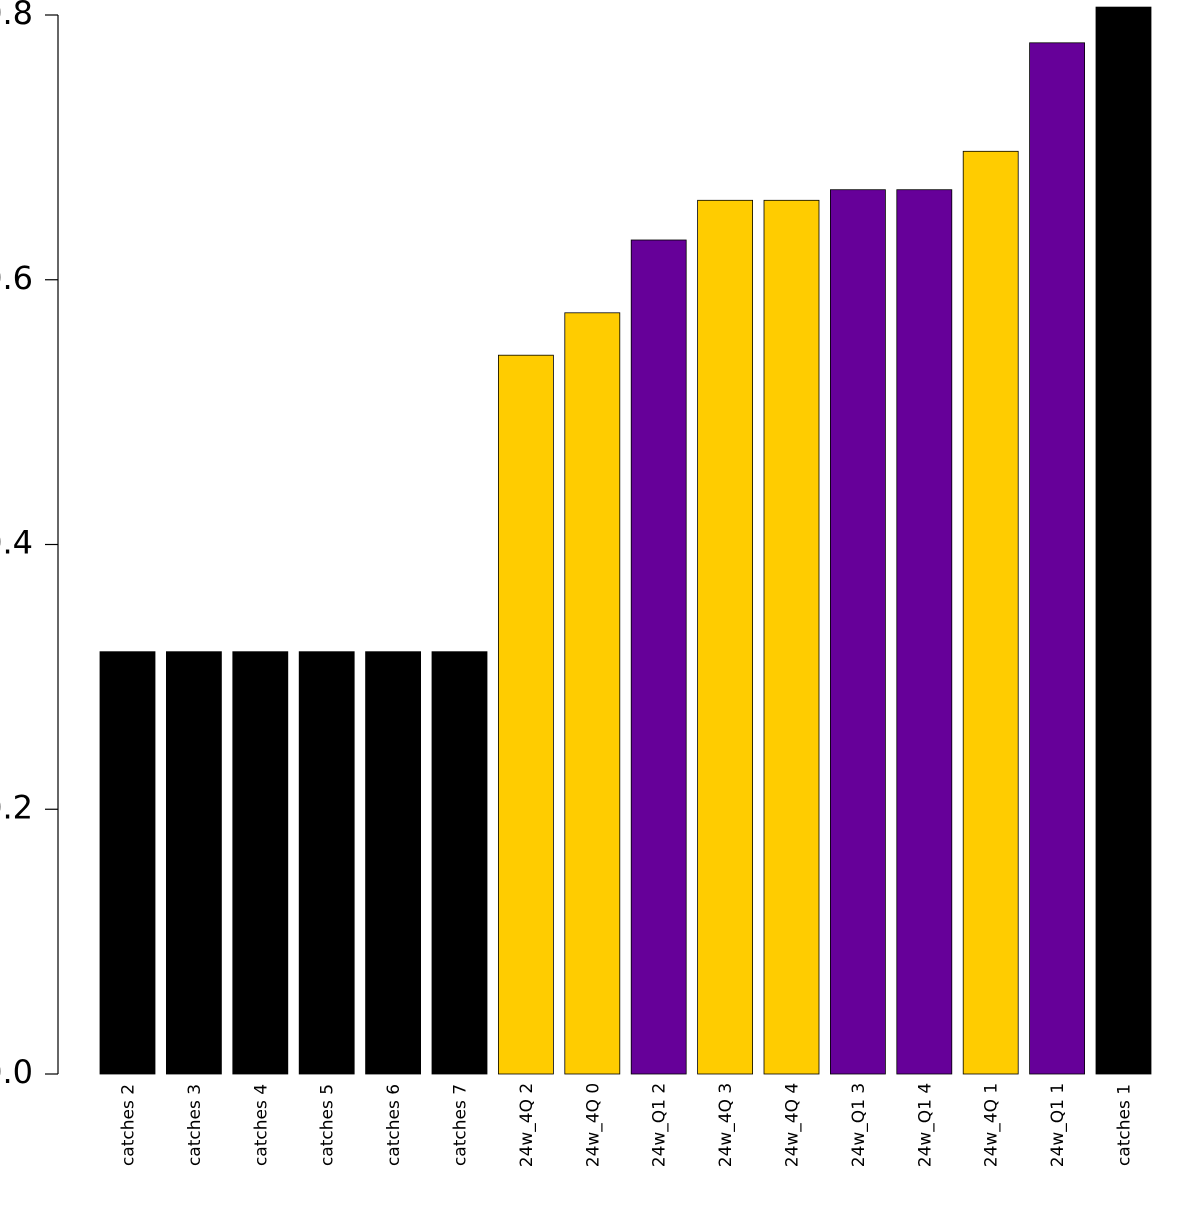  Describe the element at coordinates (527, 1125) in the screenshot. I see `x-tick-label: 24w_4Q 2` at that location.